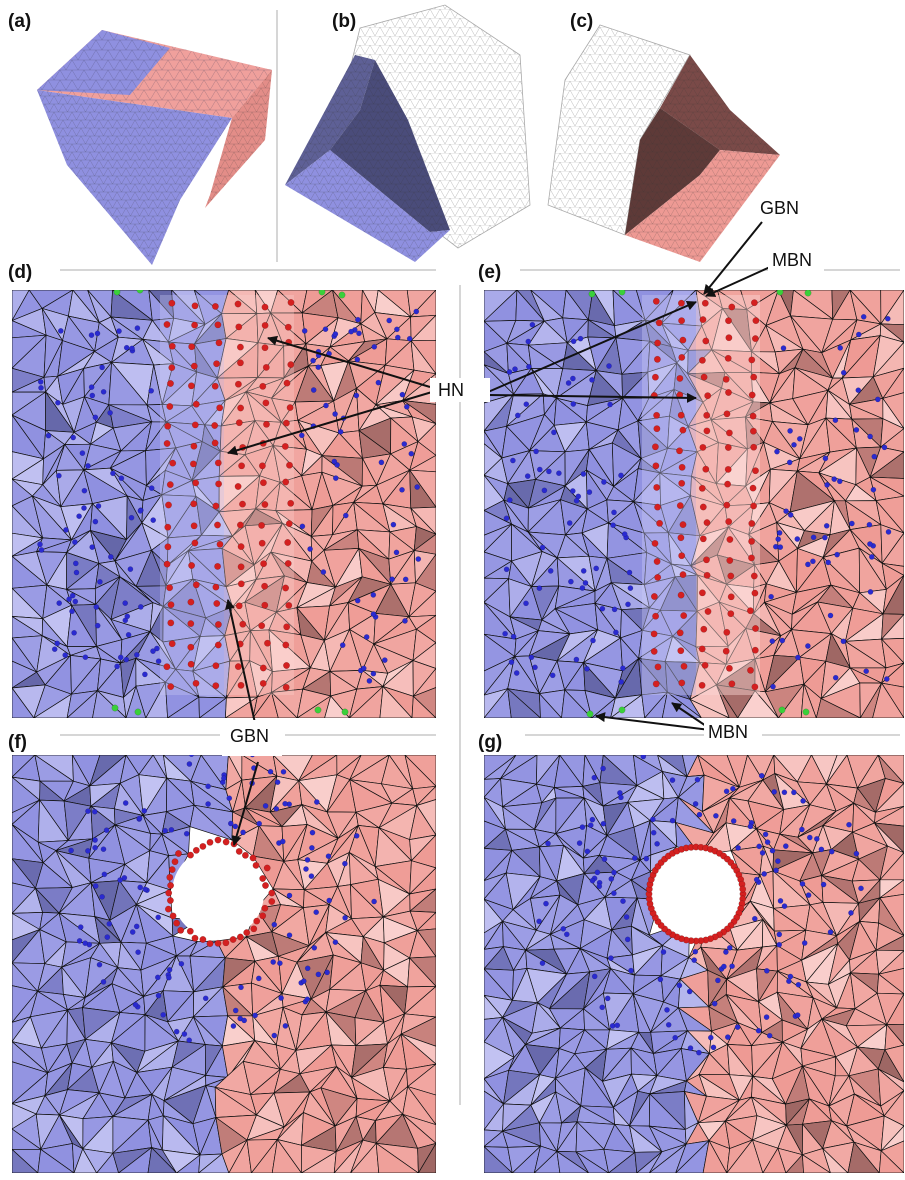 Image resolution: width=905 pixels, height=1180 pixels. What do you see at coordinates (779, 208) in the screenshot?
I see `gbn-label-top: GBN` at bounding box center [779, 208].